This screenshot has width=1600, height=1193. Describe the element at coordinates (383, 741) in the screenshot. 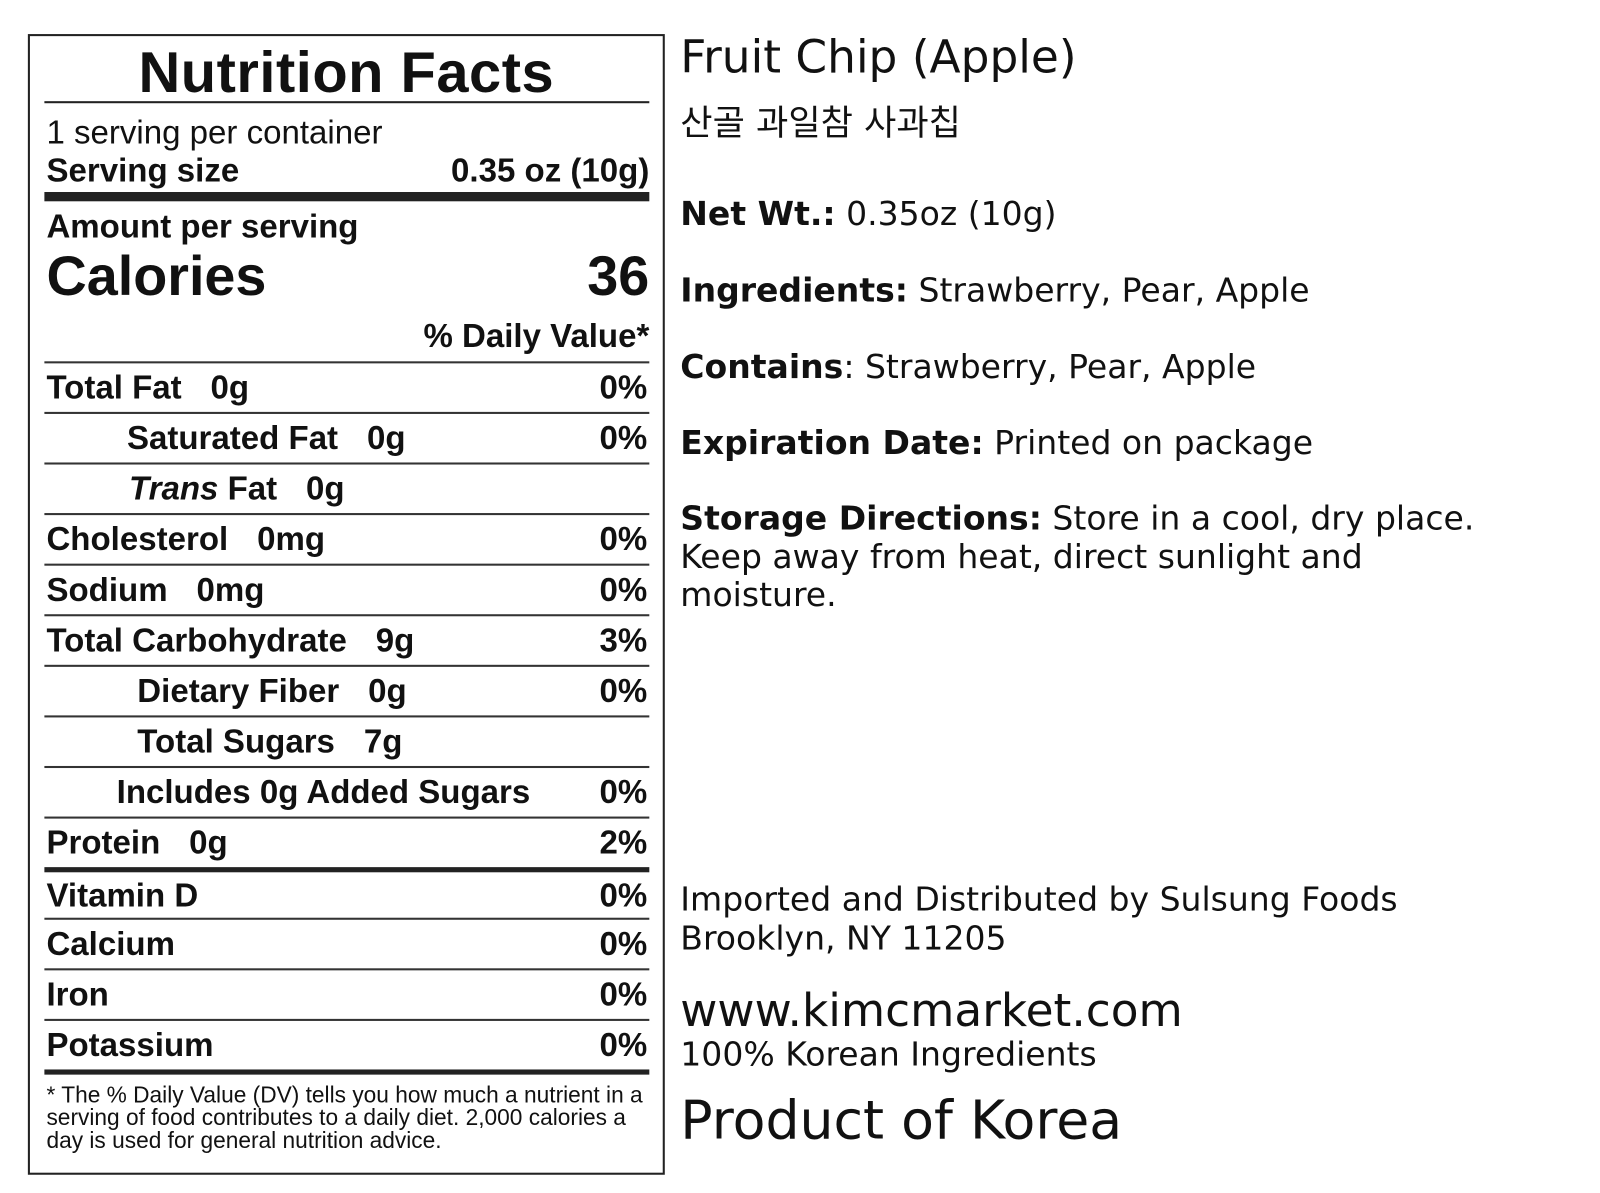

I see `nutrient-amount: 7g` at that location.